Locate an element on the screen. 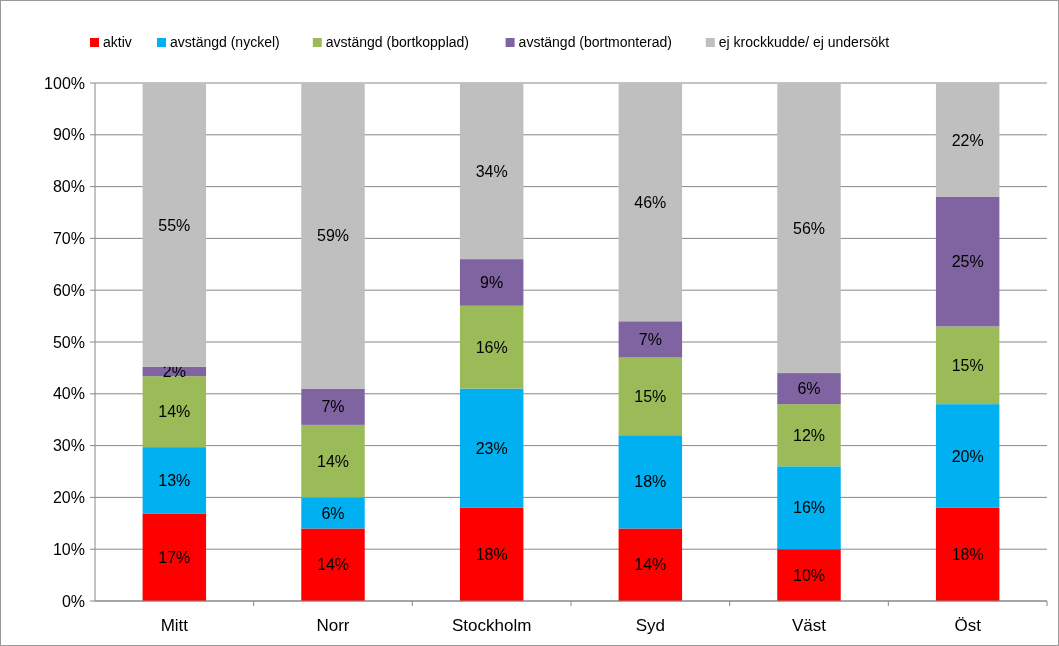  legend-label: avstängd (nyckel) is located at coordinates (225, 42).